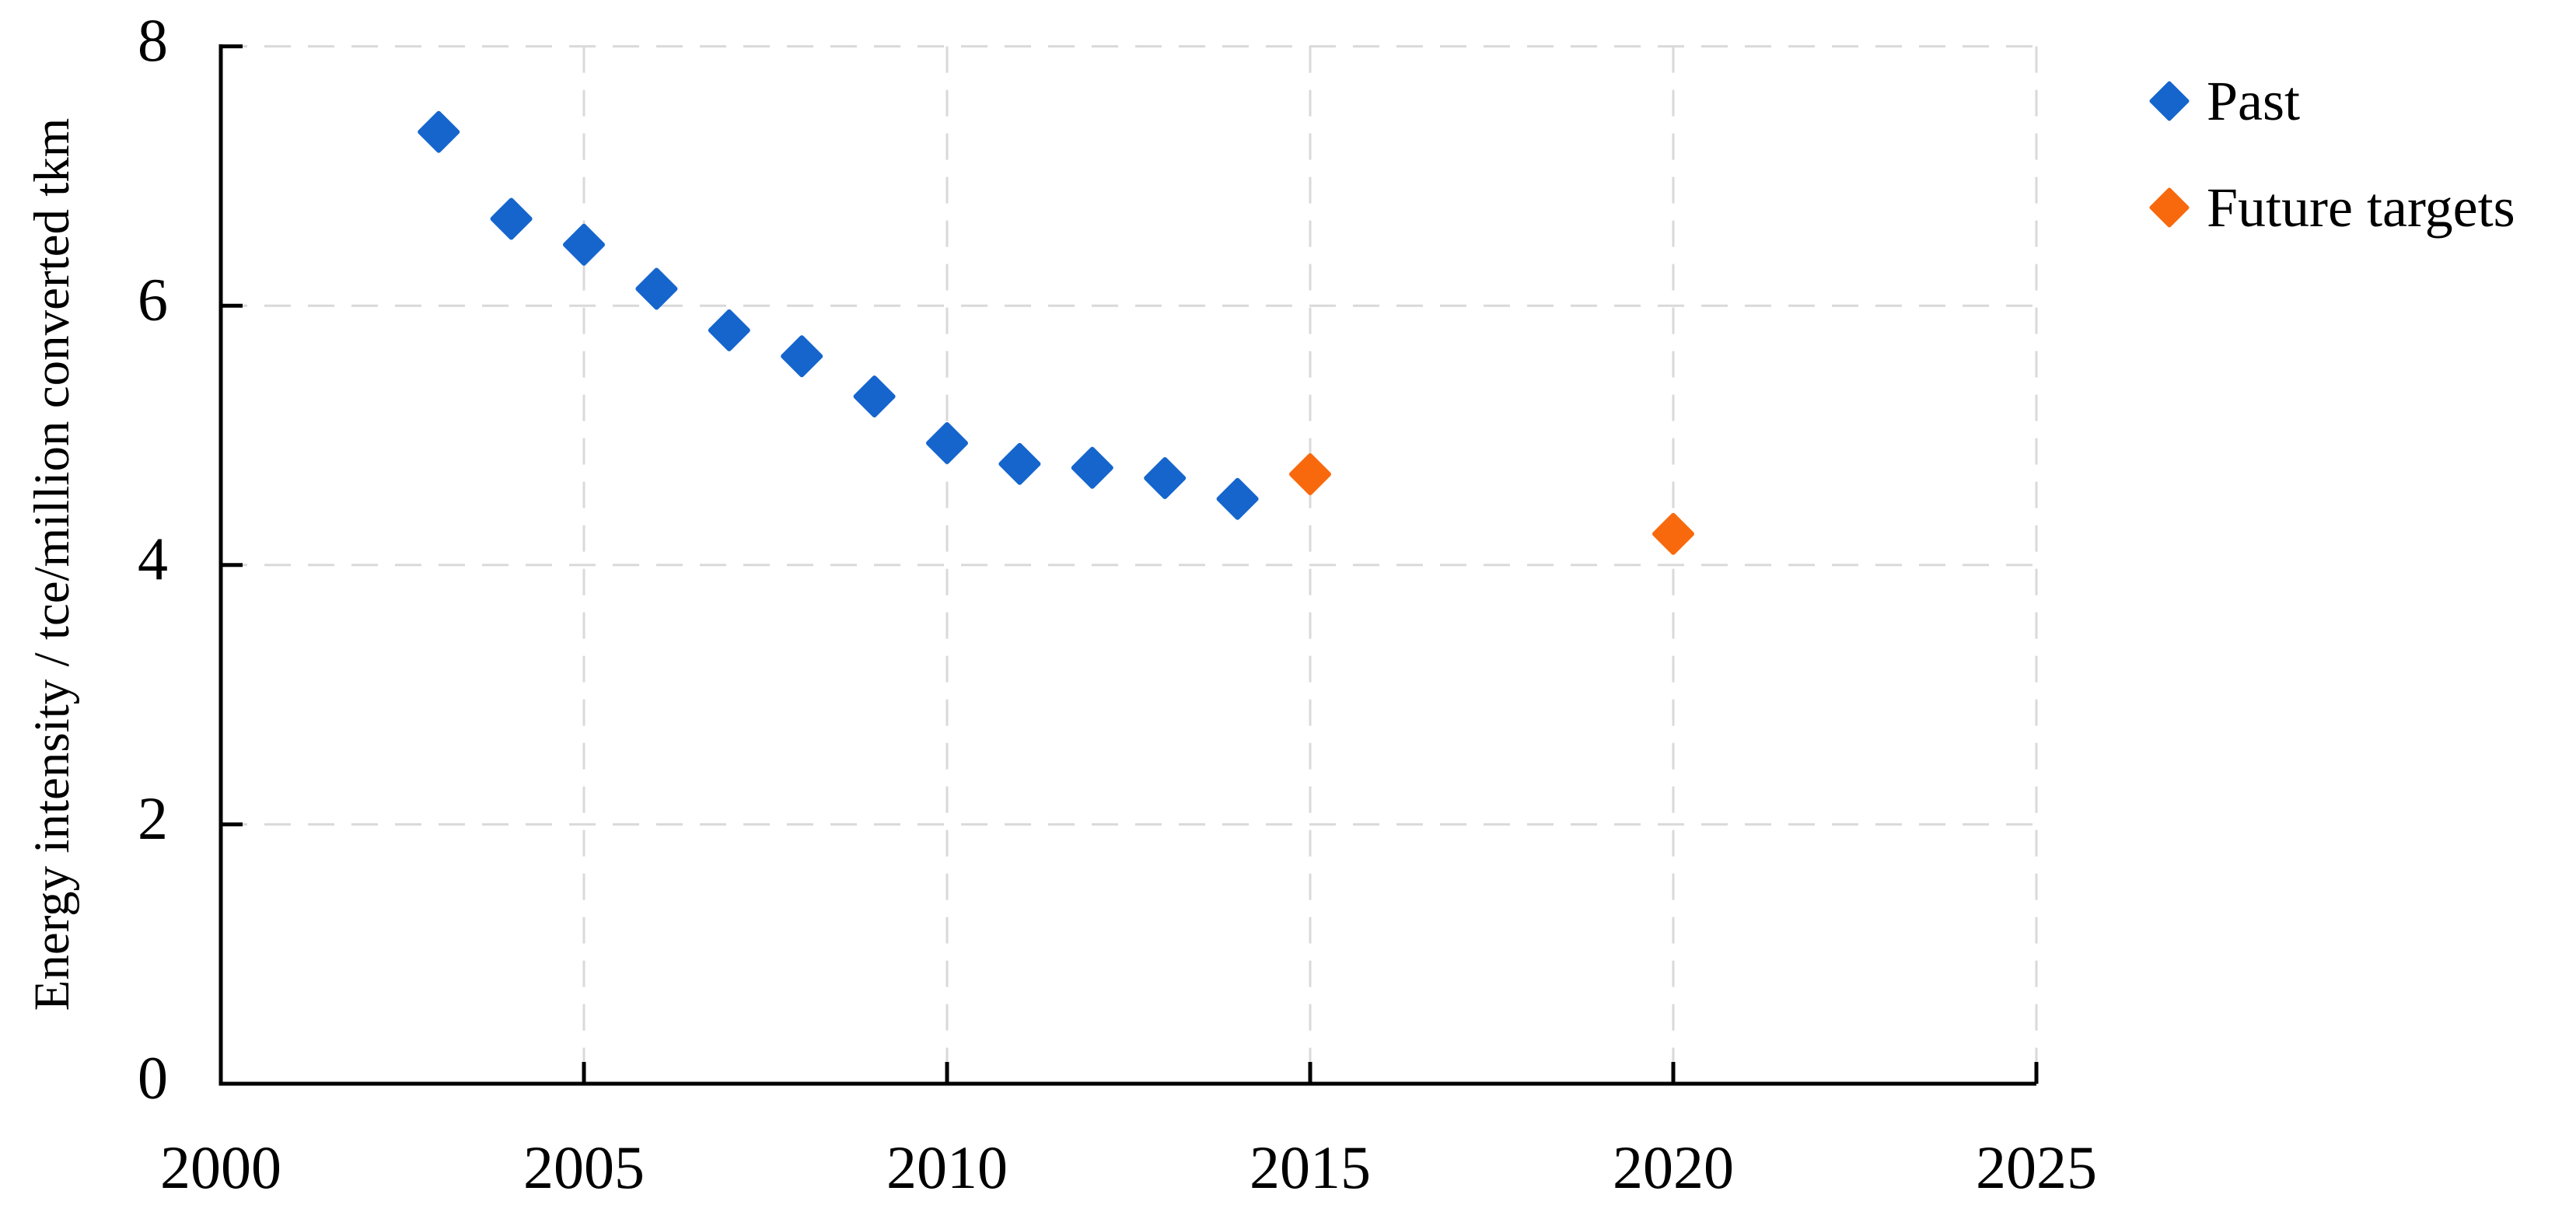  I want to click on legend-item-past: Past, so click(2224, 101).